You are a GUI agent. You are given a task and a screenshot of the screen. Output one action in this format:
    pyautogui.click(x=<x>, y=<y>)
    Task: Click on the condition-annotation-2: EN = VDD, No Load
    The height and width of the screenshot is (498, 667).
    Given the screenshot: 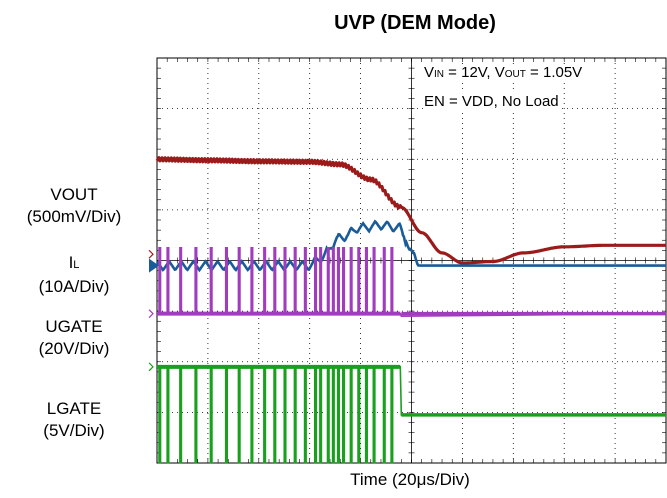 What is the action you would take?
    pyautogui.click(x=491, y=101)
    